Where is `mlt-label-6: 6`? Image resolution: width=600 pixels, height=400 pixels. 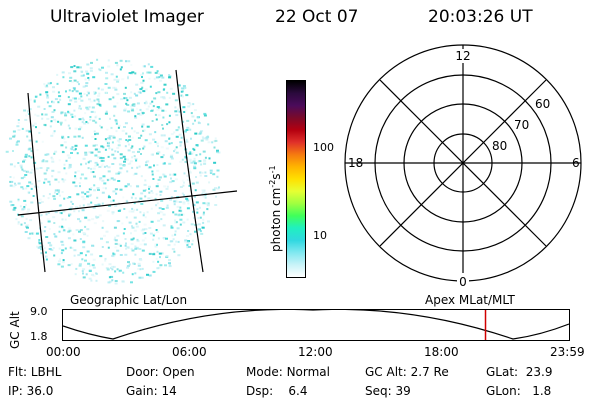
mlt-label-6: 6 is located at coordinates (576, 163).